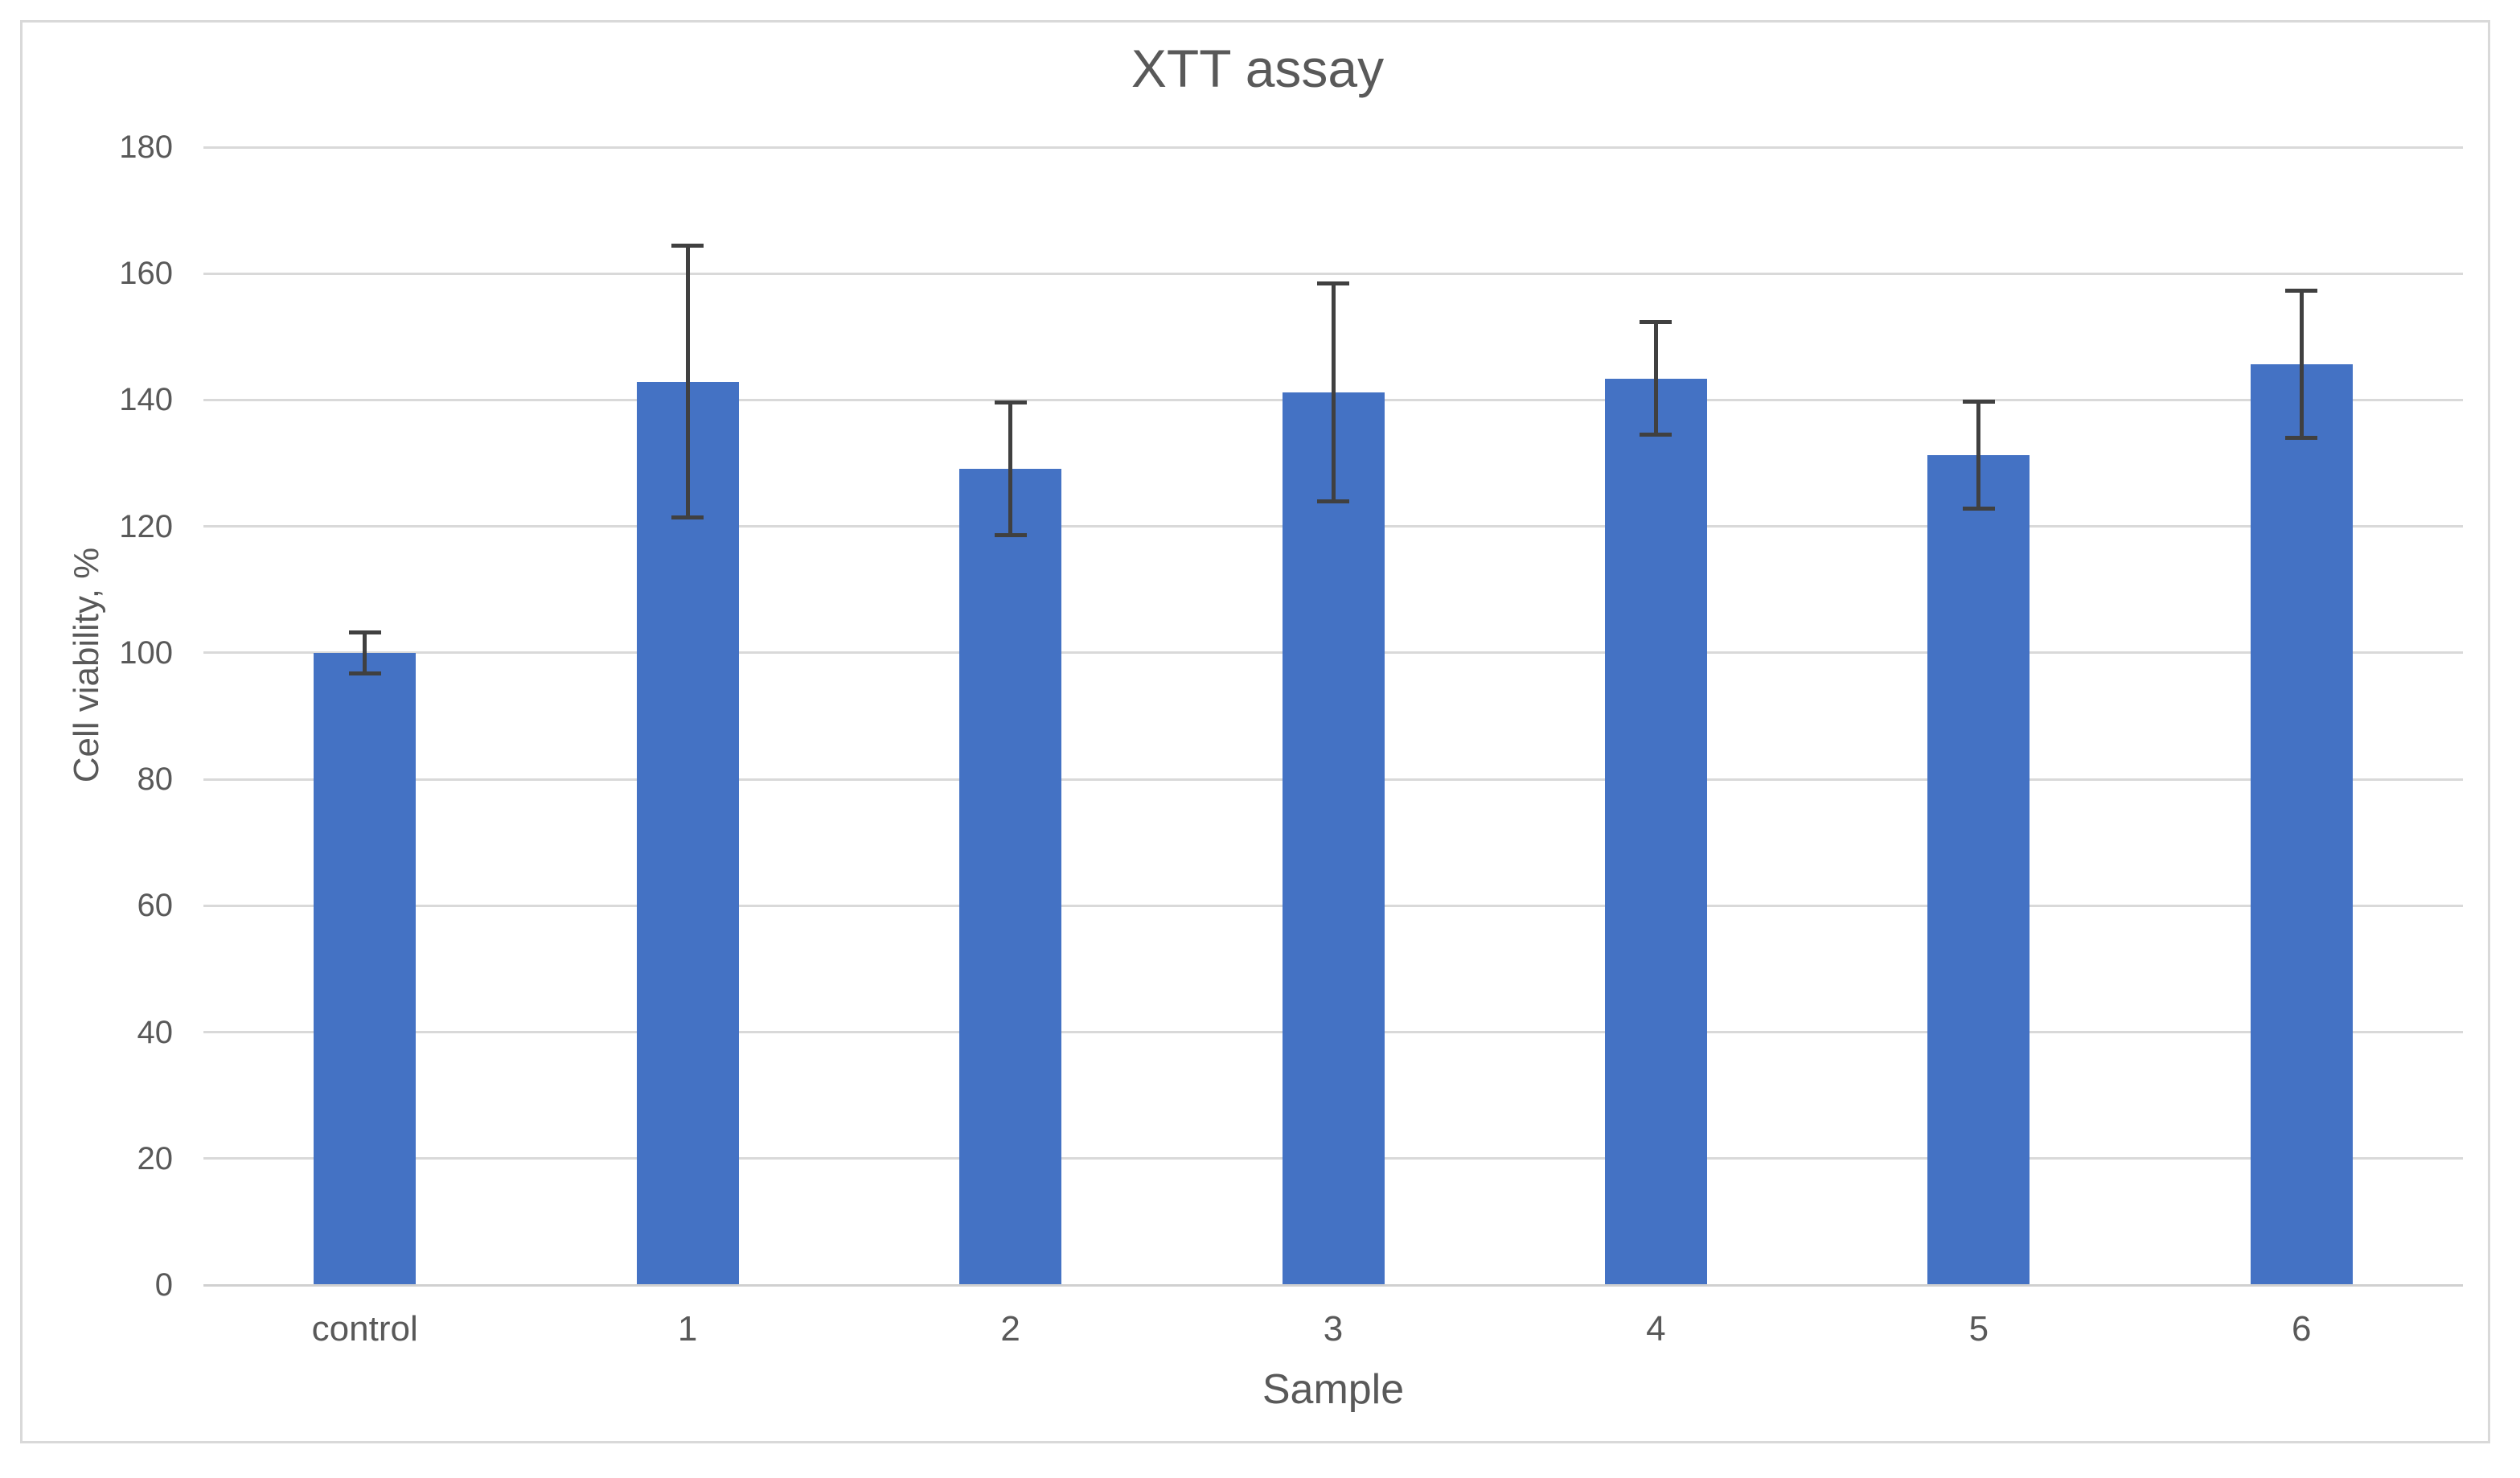 The height and width of the screenshot is (1478, 2520). I want to click on x-tick-label: 5, so click(1978, 1329).